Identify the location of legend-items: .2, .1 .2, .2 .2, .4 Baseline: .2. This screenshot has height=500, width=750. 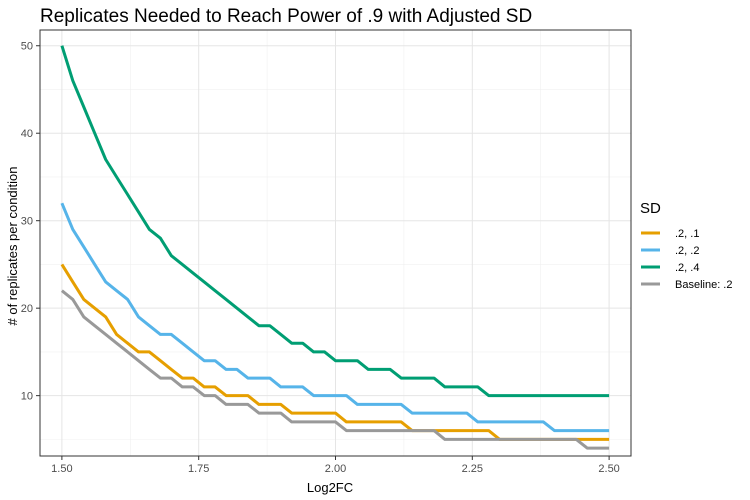
(686, 259).